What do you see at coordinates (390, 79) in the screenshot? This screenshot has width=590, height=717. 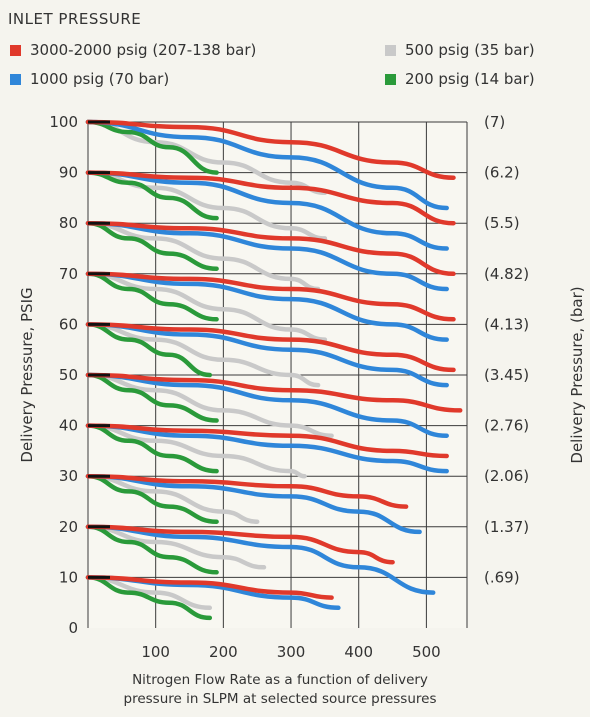 I see `legend-swatch-green` at bounding box center [390, 79].